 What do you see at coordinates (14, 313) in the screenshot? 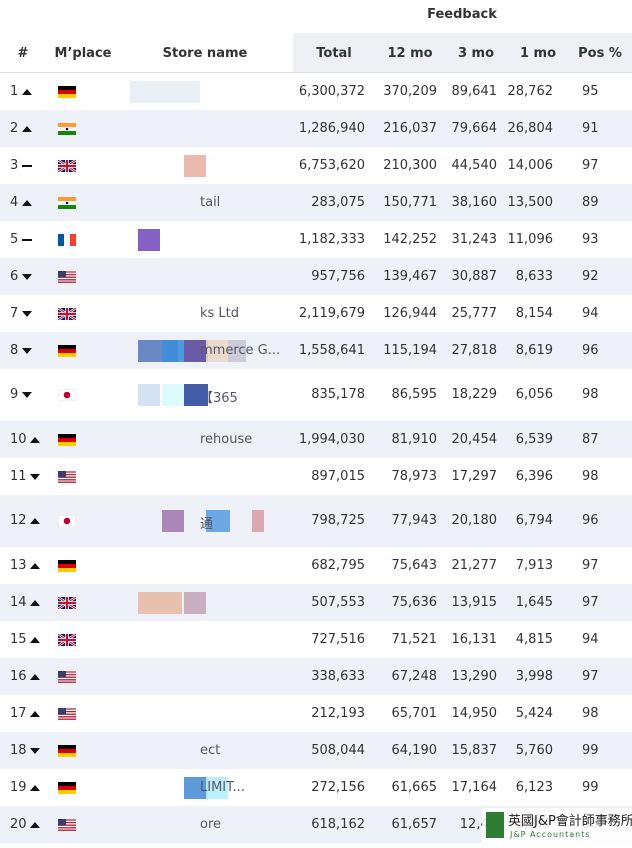
I see `rank: 7` at bounding box center [14, 313].